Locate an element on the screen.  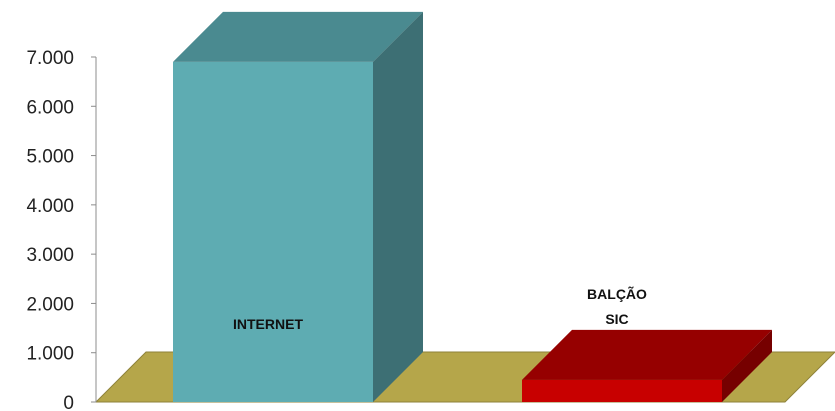
category-label: SIC is located at coordinates (616, 319).